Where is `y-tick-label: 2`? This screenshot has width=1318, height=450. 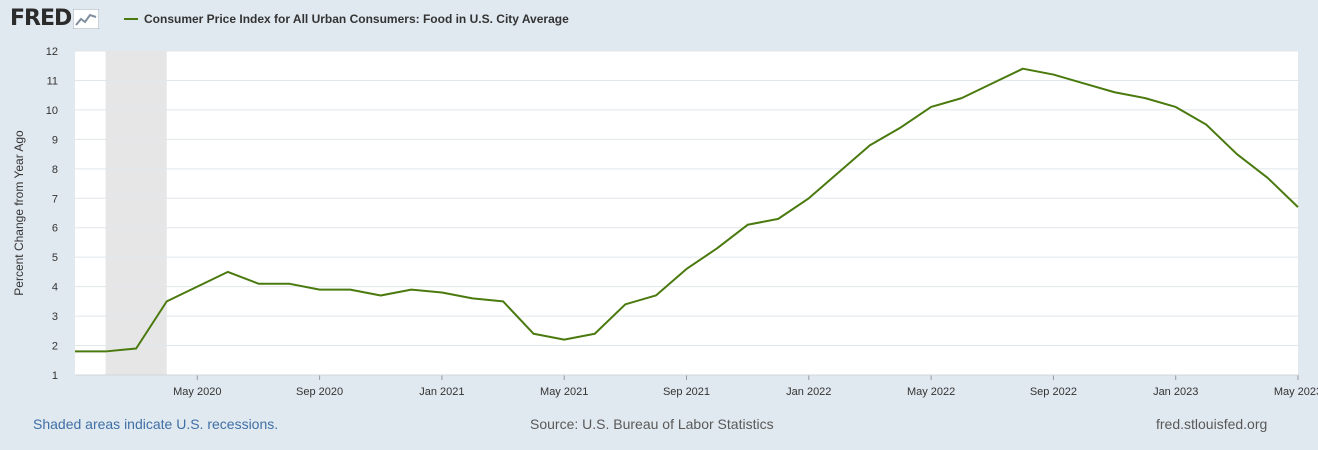
y-tick-label: 2 is located at coordinates (55, 347).